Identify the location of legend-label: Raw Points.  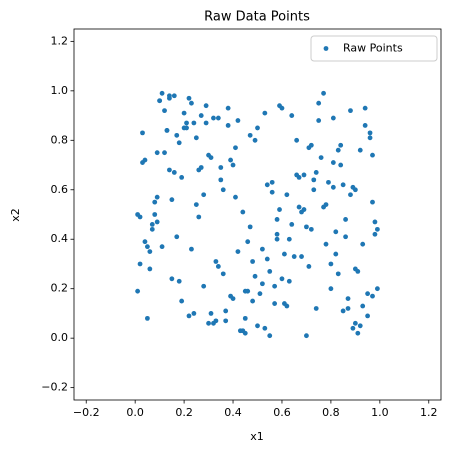
(373, 48).